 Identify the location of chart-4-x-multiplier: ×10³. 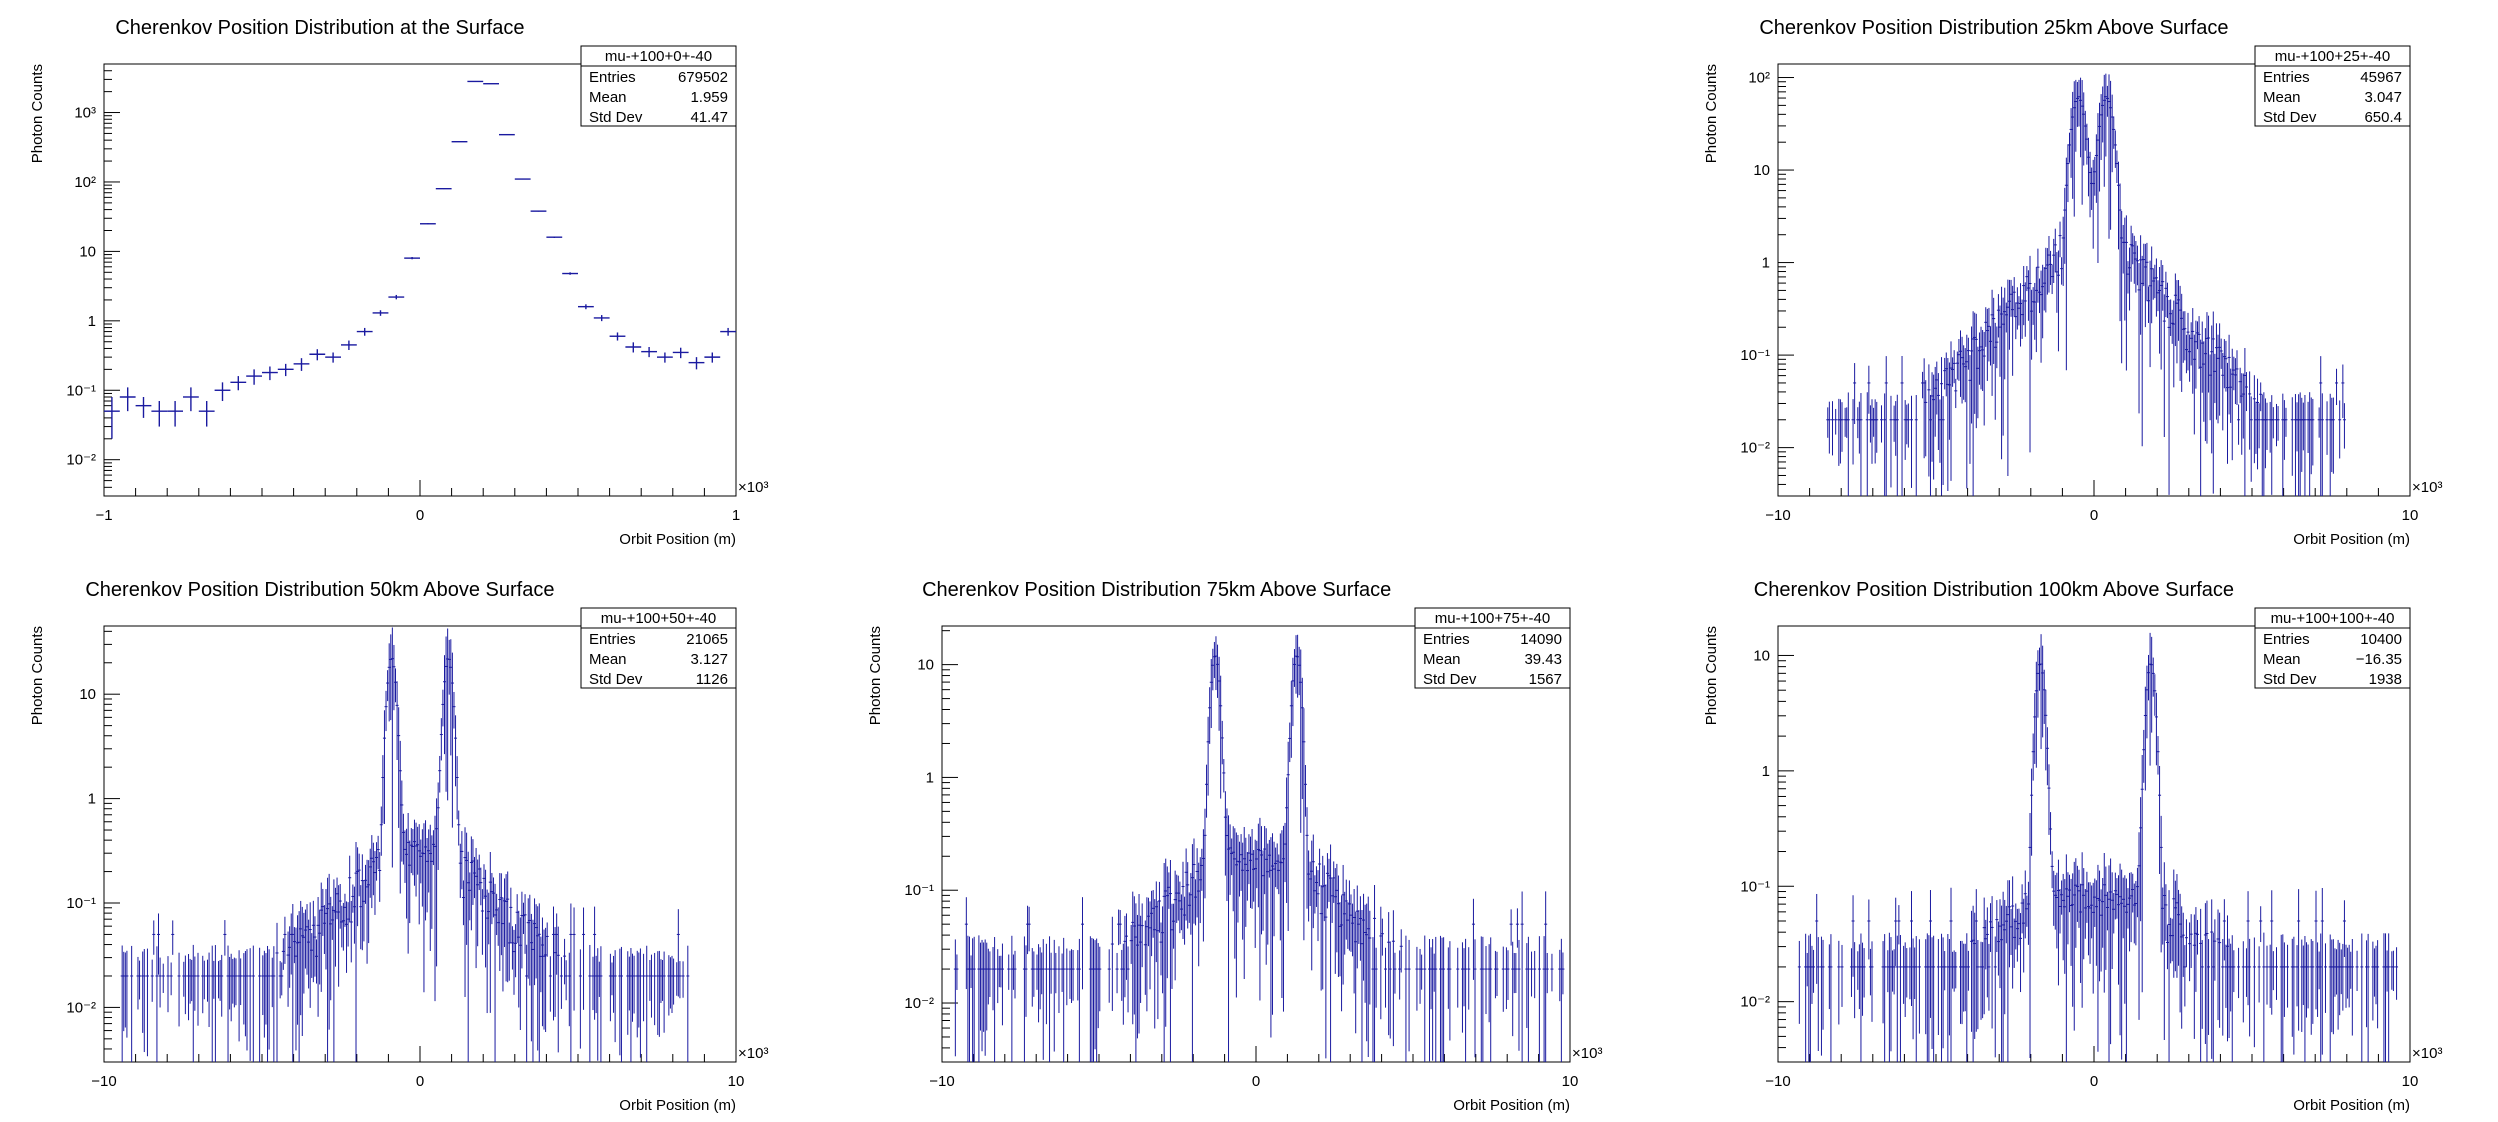
(2427, 1053).